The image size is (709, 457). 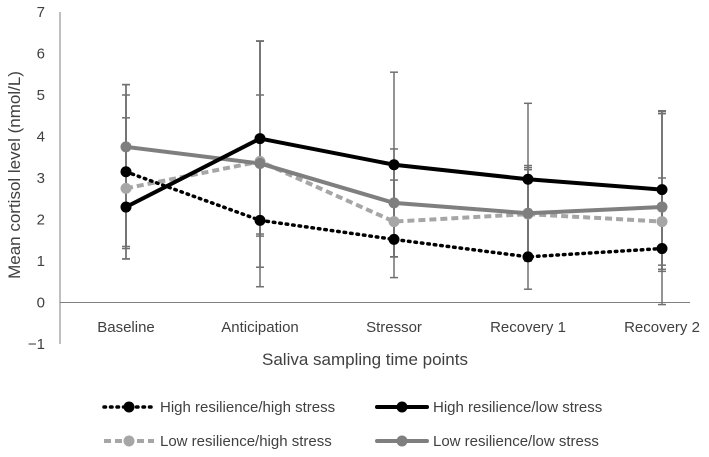 I want to click on y-tick-label: 4, so click(x=41, y=137).